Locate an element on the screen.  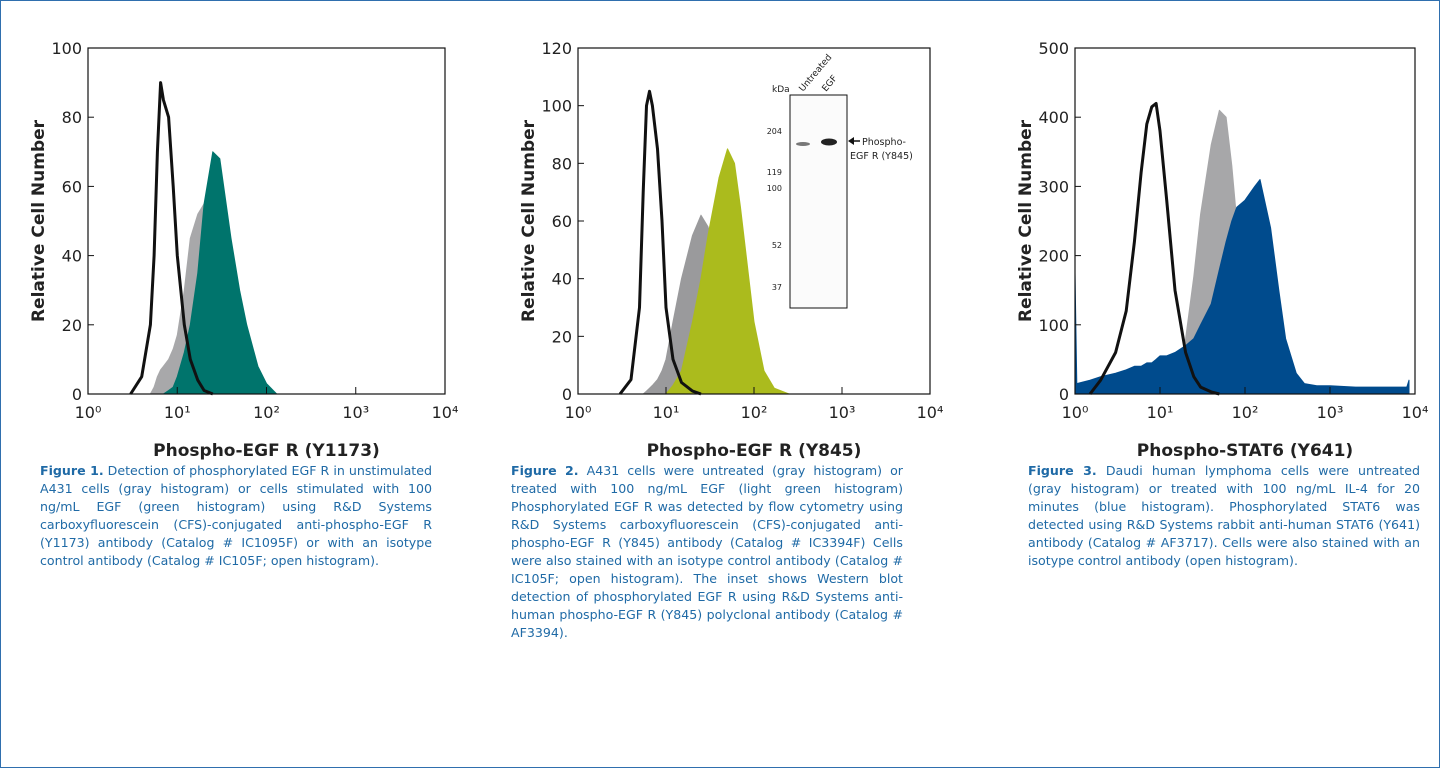
caption-label: Figure 3. is located at coordinates (1062, 470).